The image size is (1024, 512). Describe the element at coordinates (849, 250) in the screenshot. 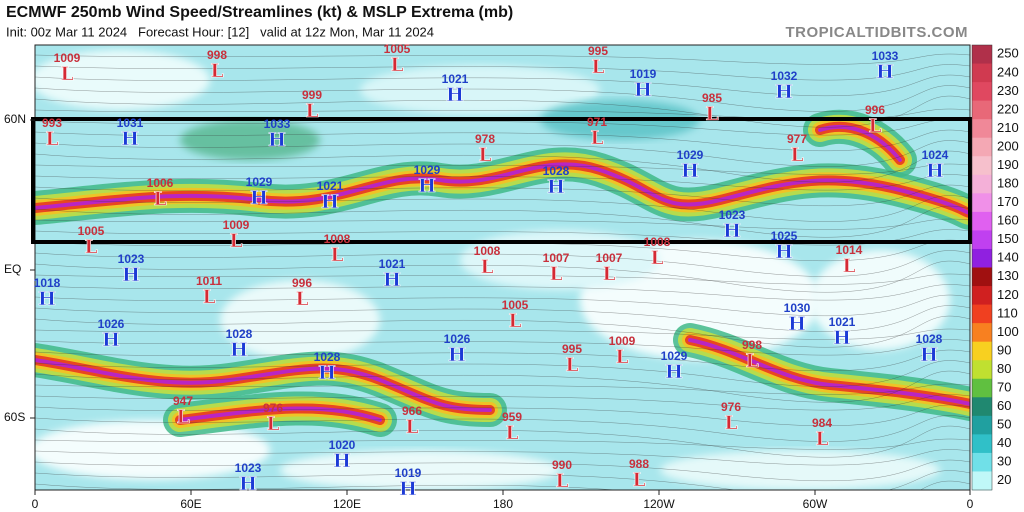

I see `pressure-value: 1014` at that location.